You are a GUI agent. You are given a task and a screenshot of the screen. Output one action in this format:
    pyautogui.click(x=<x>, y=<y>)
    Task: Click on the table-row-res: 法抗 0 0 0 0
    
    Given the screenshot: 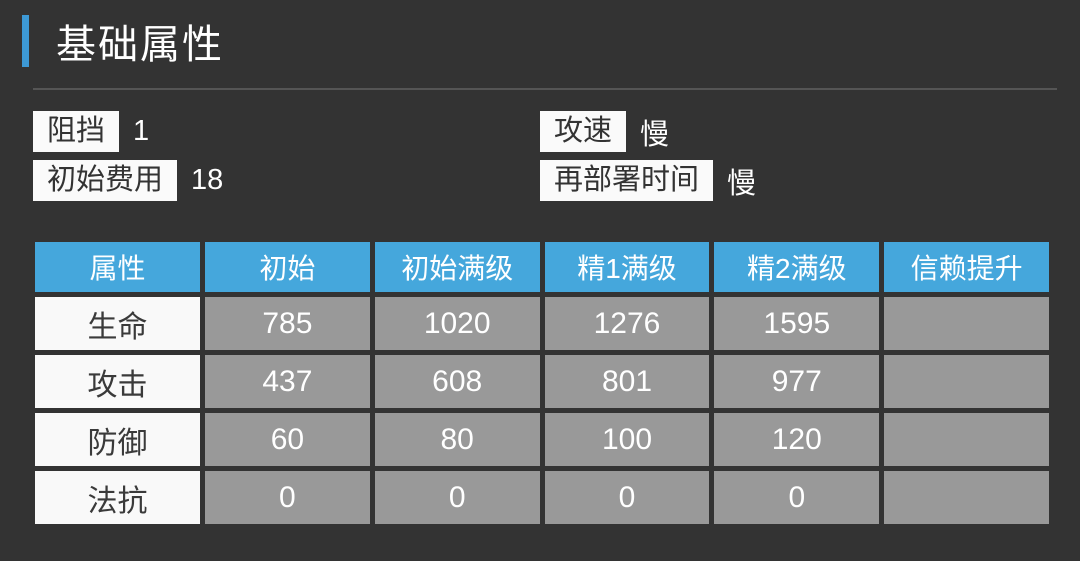 What is the action you would take?
    pyautogui.click(x=542, y=497)
    